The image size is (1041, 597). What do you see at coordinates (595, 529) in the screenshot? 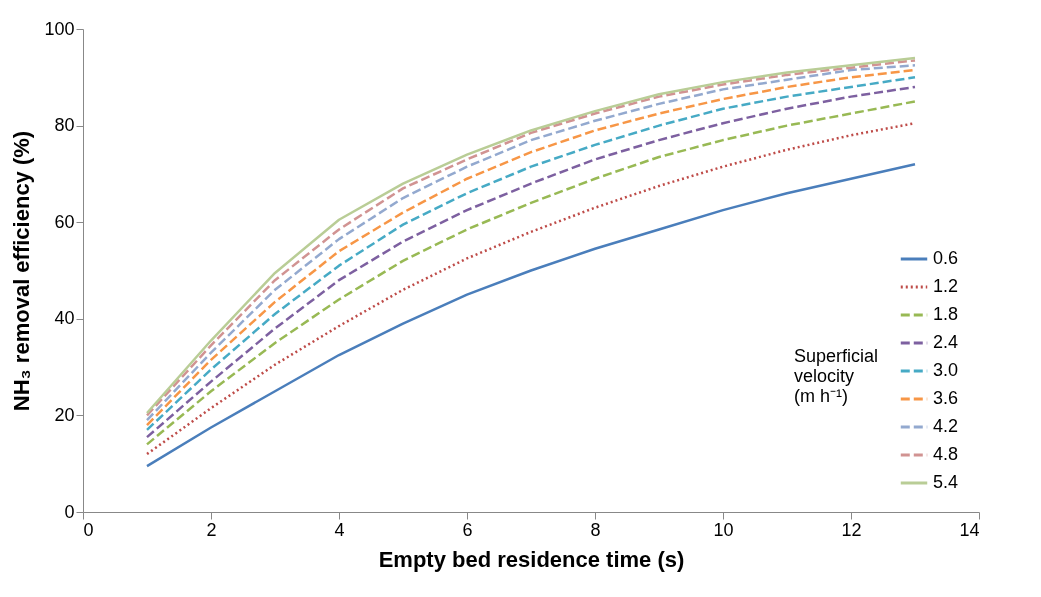
I see `x-tick-label: 8` at bounding box center [595, 529].